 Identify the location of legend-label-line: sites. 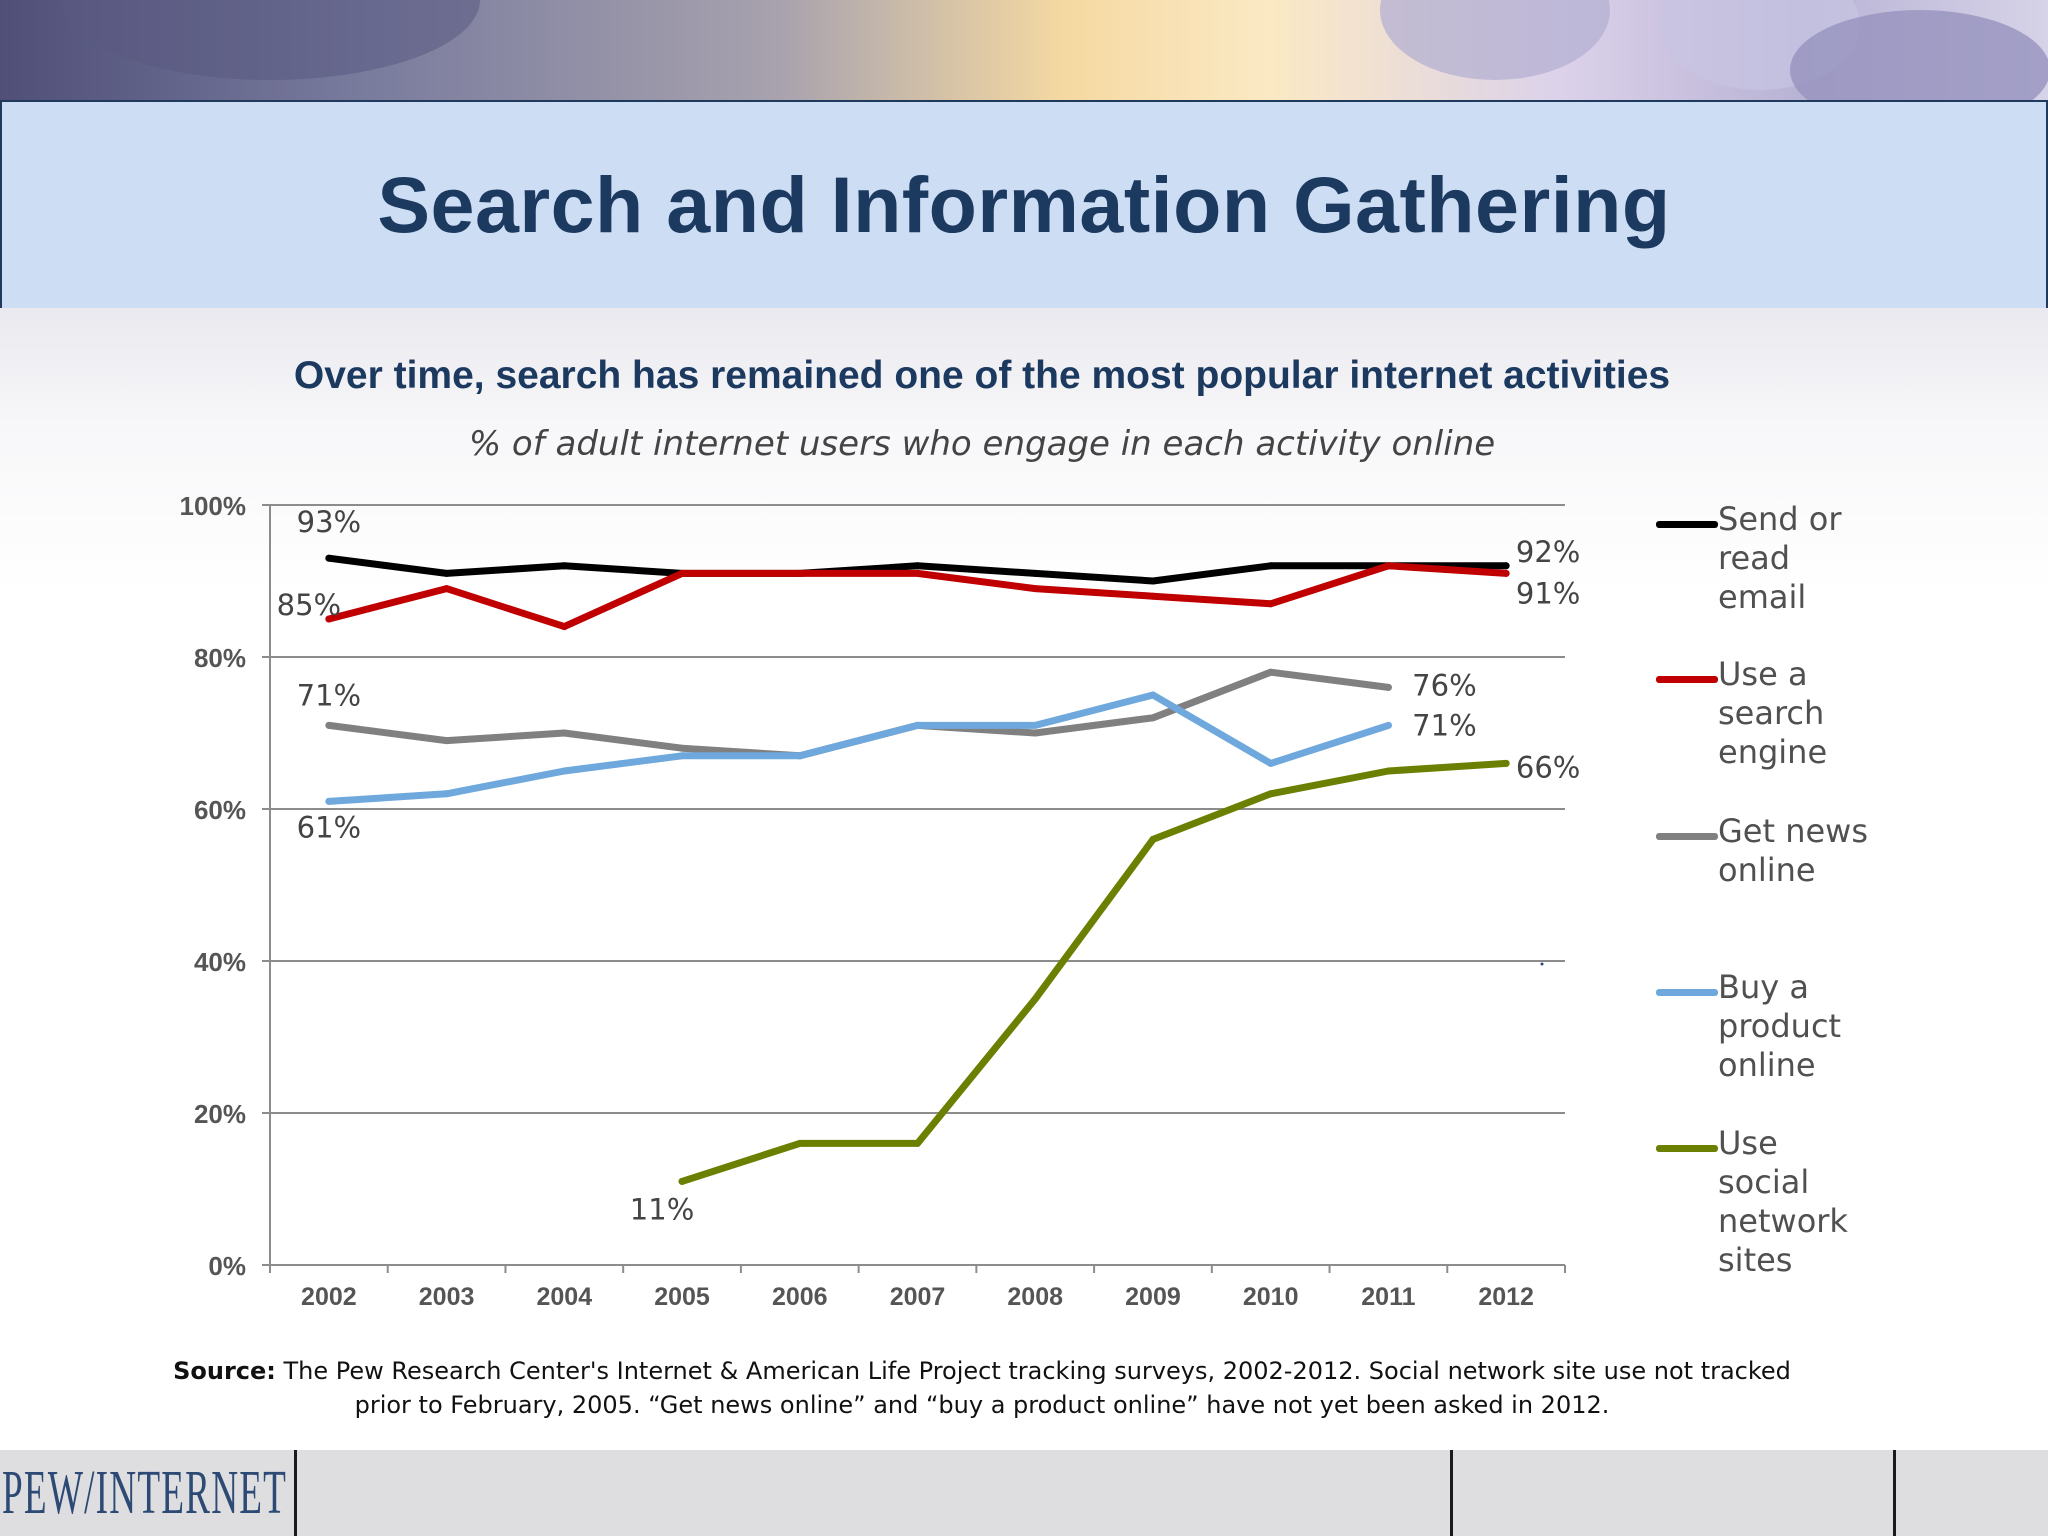
(1755, 1260).